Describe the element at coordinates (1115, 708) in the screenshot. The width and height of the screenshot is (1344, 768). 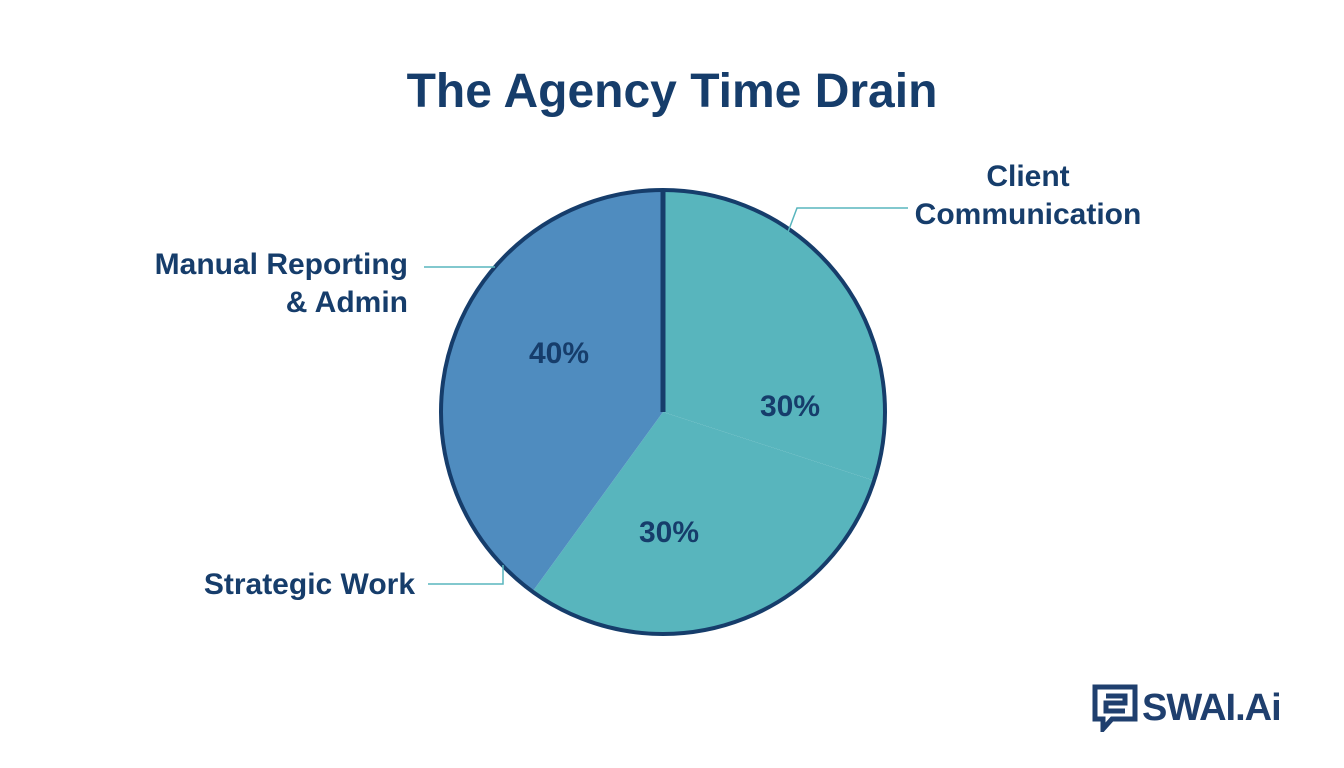
I see `chat-bubble-logo-icon` at that location.